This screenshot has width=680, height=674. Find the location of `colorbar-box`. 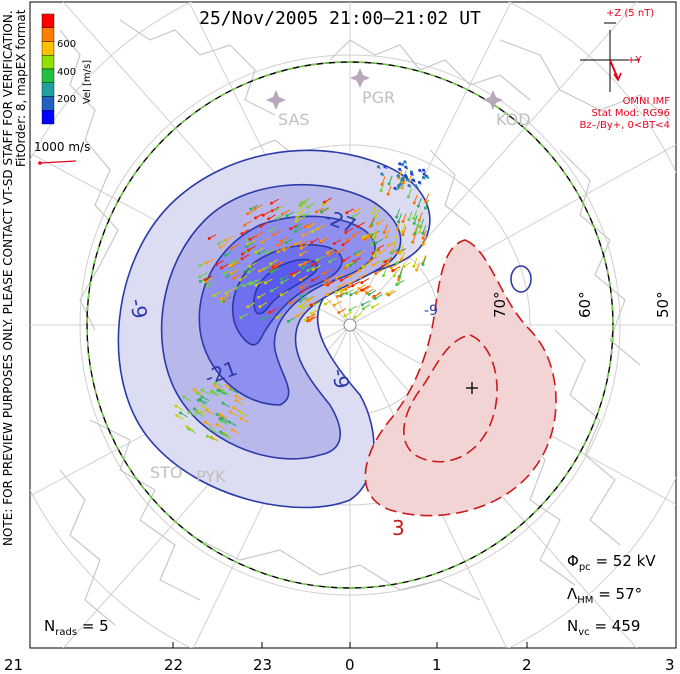

colorbar-box is located at coordinates (48, 75).